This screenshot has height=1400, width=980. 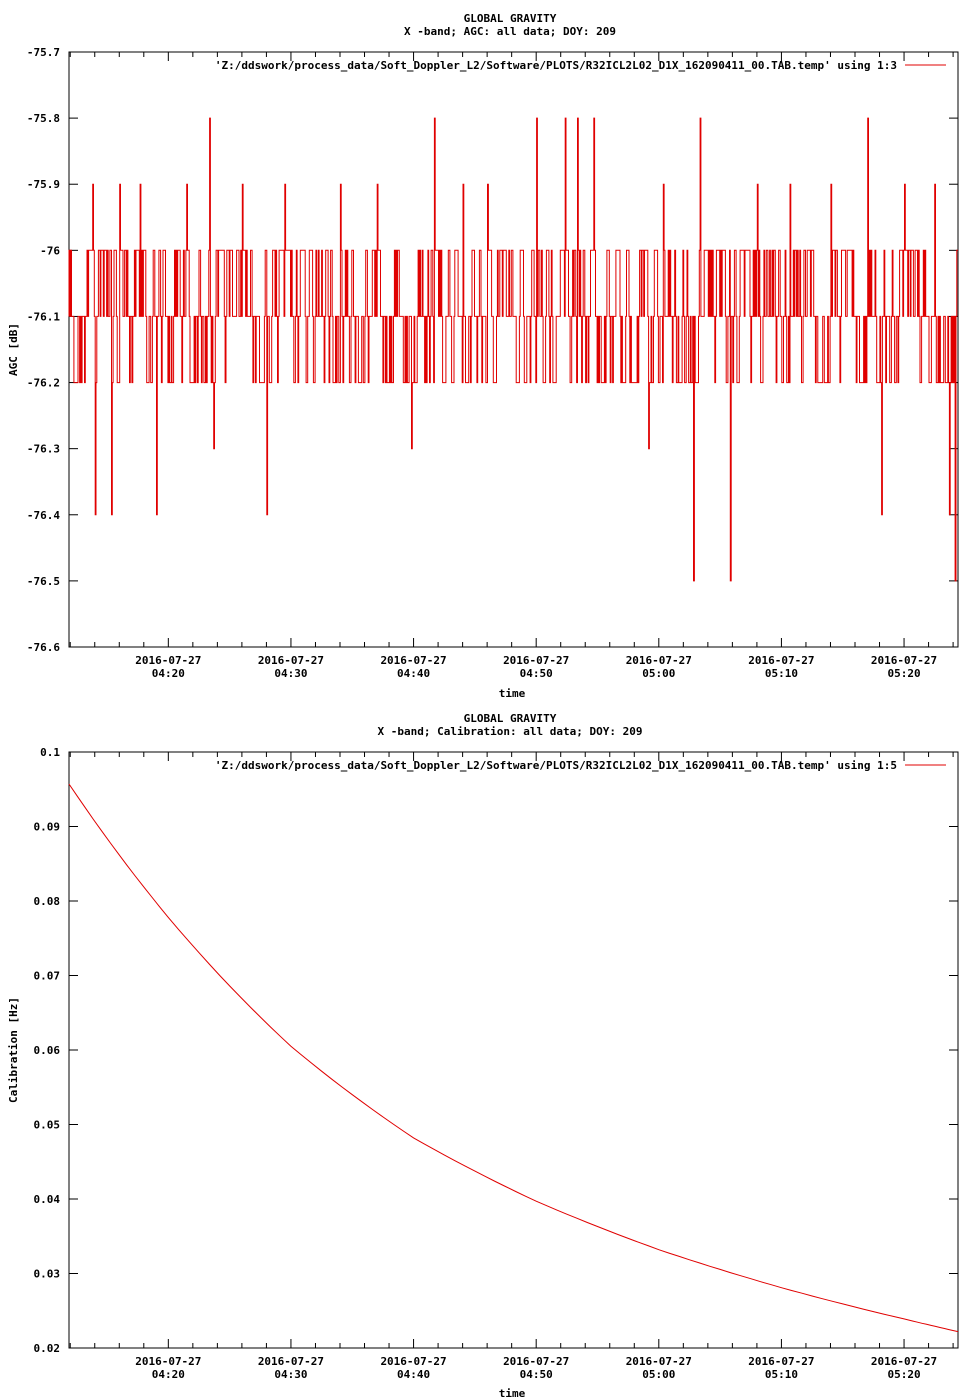 What do you see at coordinates (50, 250) in the screenshot?
I see `y-tick-label: -76` at bounding box center [50, 250].